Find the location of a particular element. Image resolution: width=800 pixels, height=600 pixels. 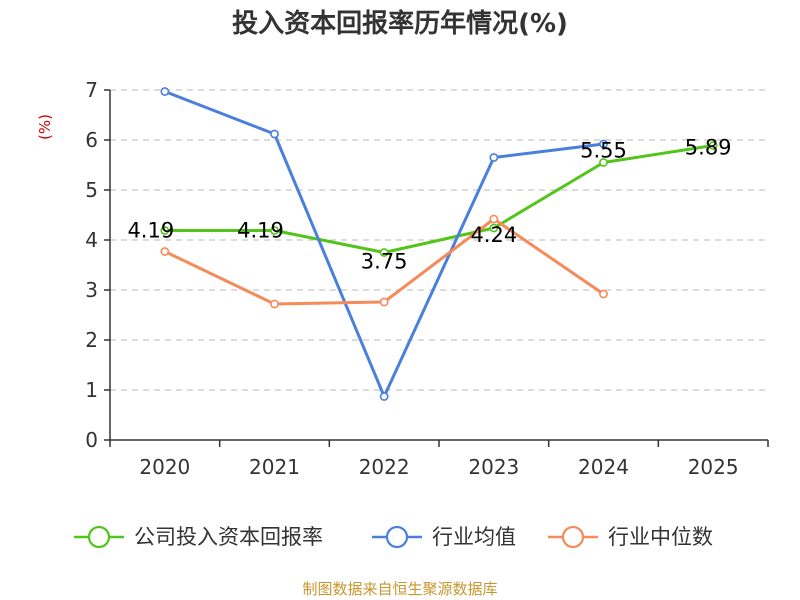

legend: 公司投入资本回报率 行业均值 行业中位数 is located at coordinates (393, 537).